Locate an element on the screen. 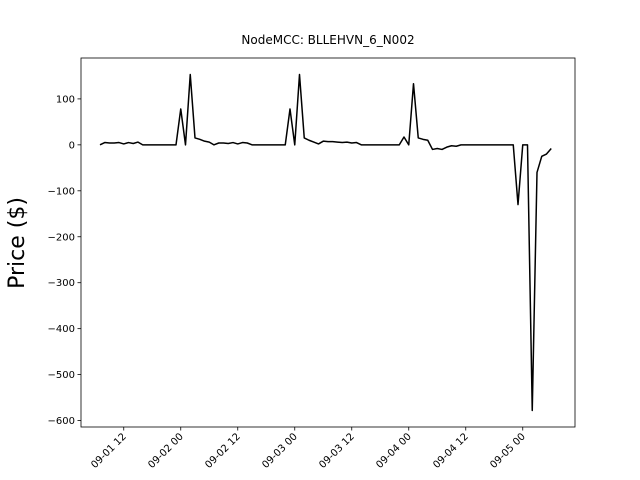 The width and height of the screenshot is (640, 480). y-tick-label: −300 is located at coordinates (61, 283).